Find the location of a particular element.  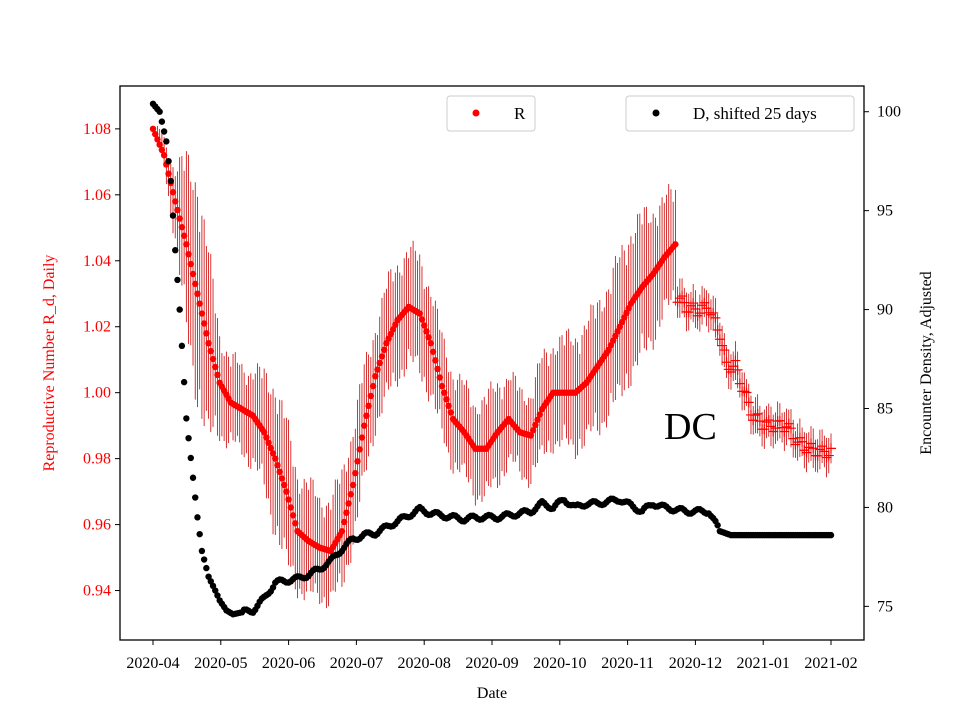

x-tick-label: 2020-08 is located at coordinates (424, 663).